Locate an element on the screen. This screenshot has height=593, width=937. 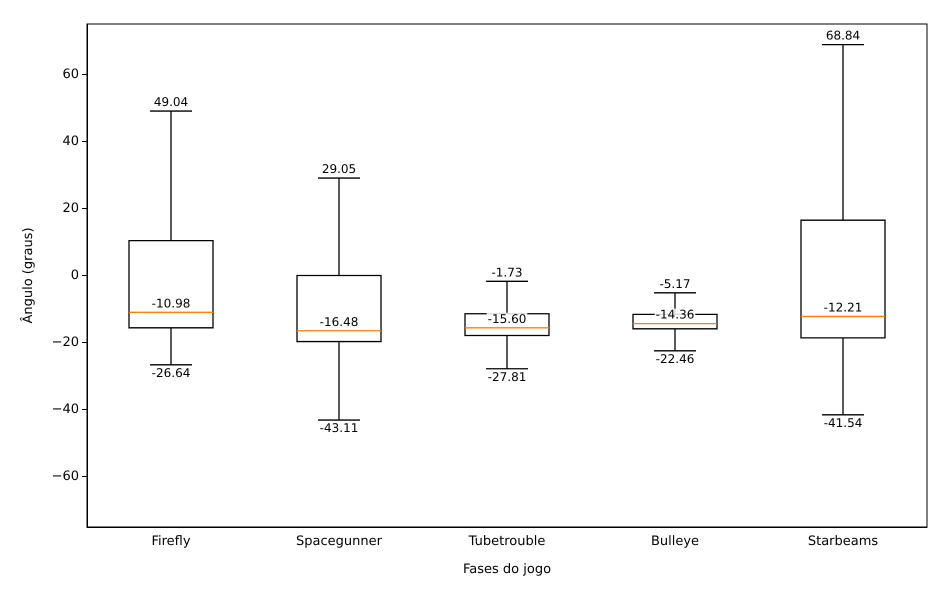
annotation: 68.84 is located at coordinates (843, 35).